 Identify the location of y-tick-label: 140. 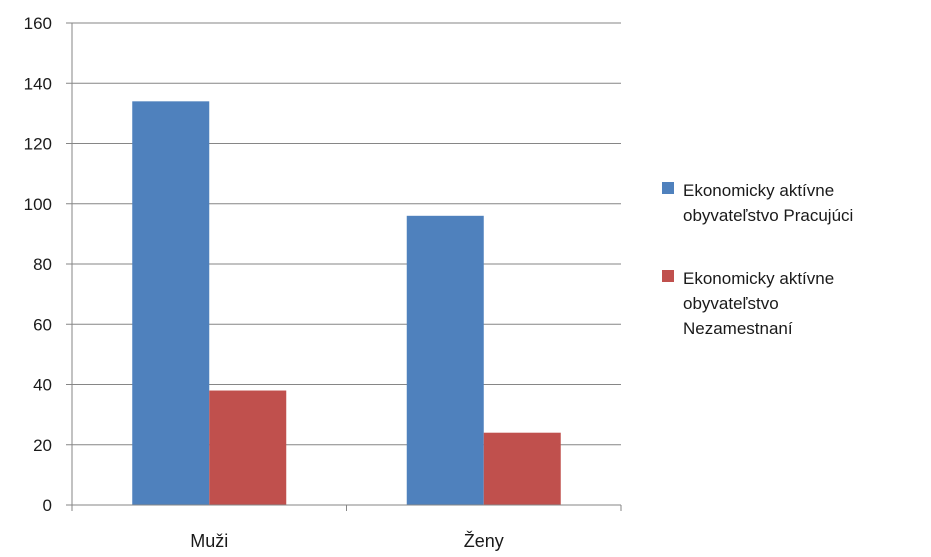
(38, 83).